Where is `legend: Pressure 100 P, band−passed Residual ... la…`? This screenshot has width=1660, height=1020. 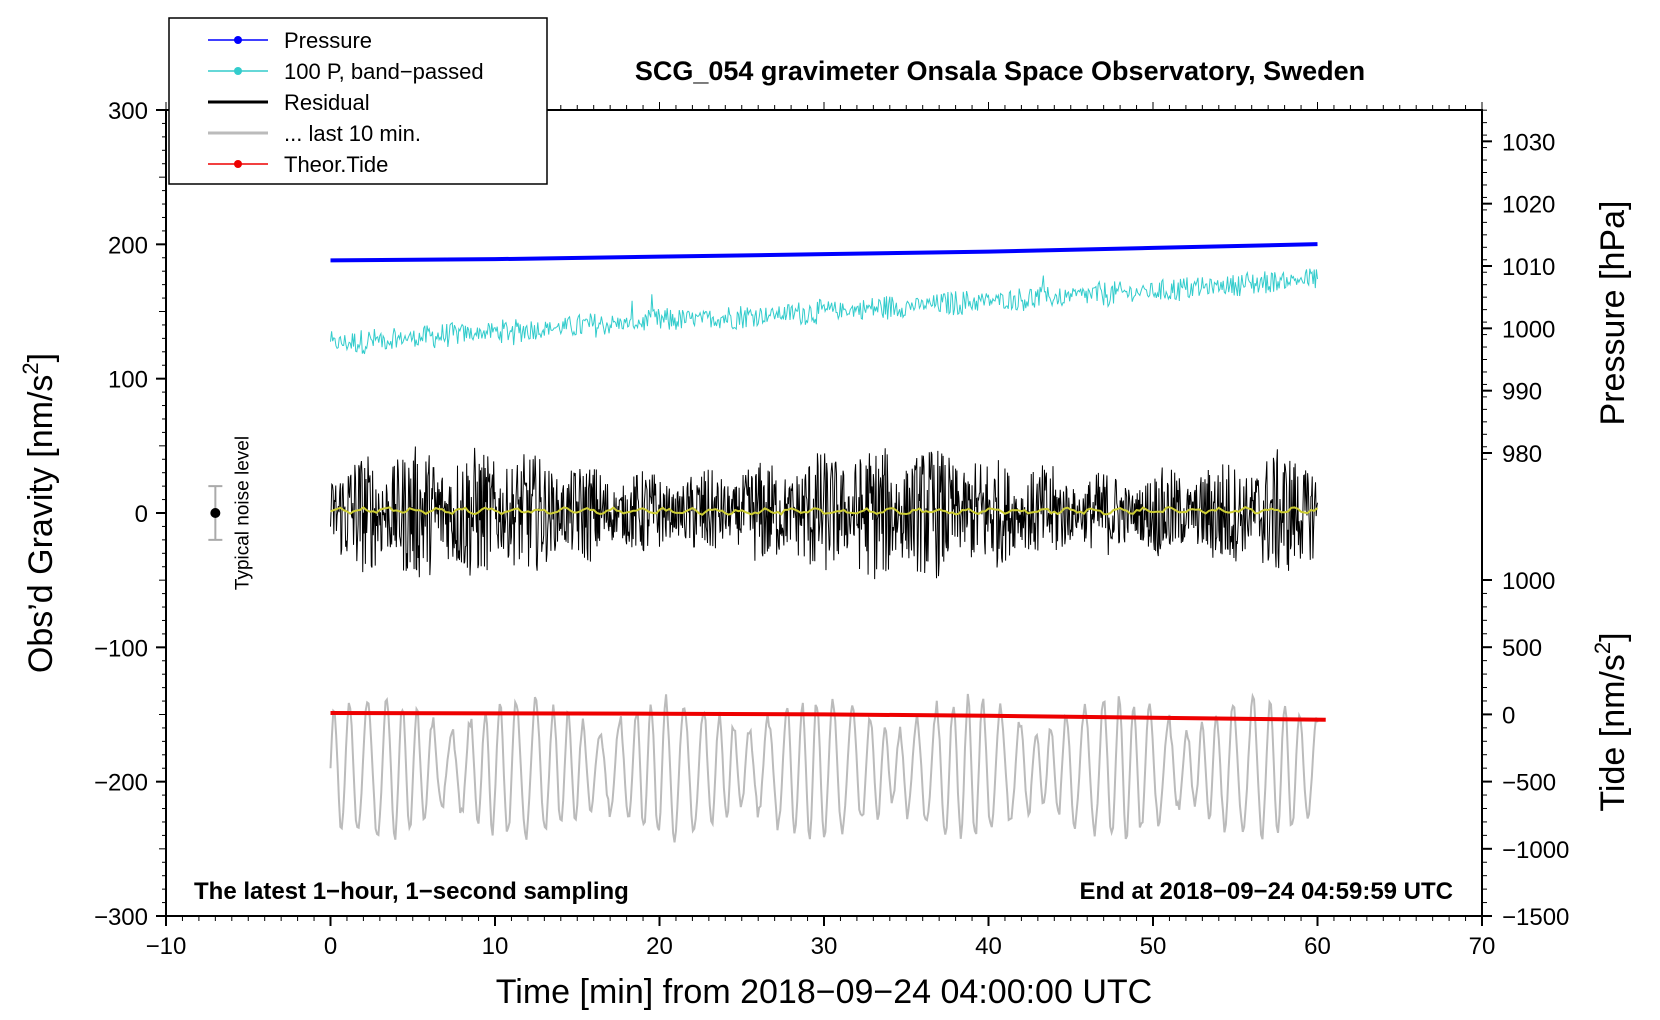 legend: Pressure 100 P, band−passed Residual ... la… is located at coordinates (358, 101).